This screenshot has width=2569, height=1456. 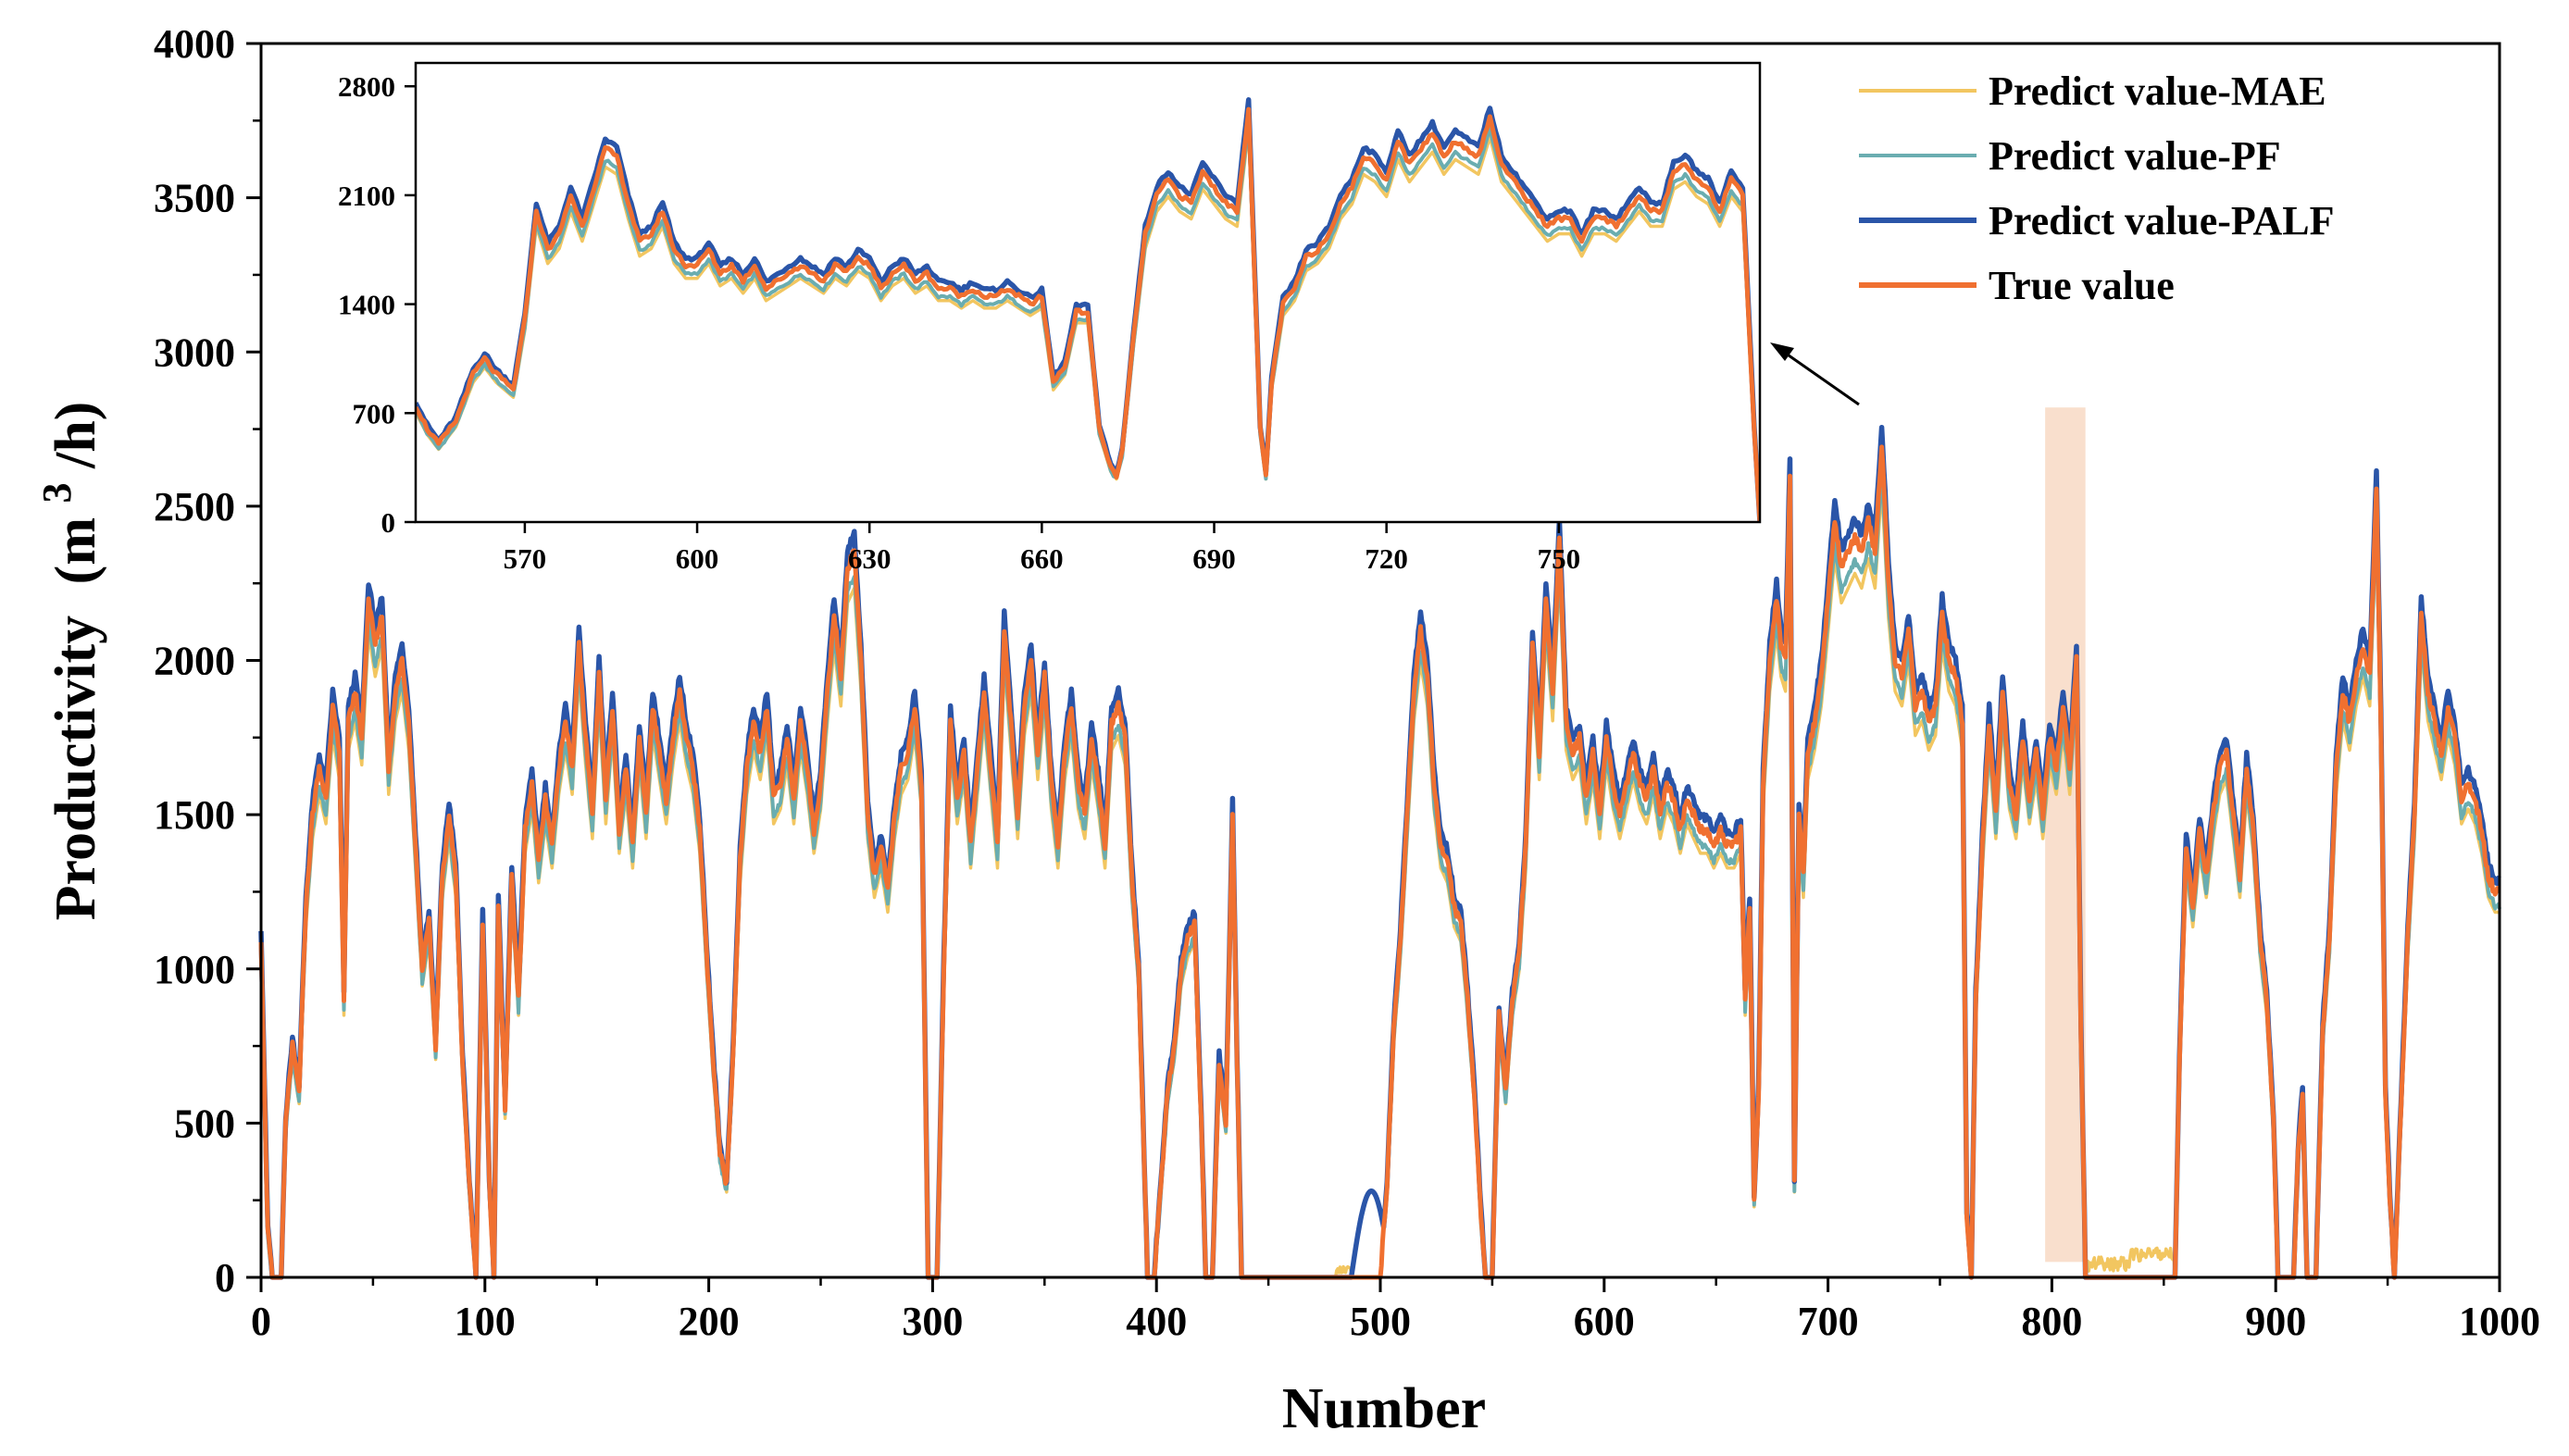 I want to click on x-tick-label: 0, so click(x=261, y=1321).